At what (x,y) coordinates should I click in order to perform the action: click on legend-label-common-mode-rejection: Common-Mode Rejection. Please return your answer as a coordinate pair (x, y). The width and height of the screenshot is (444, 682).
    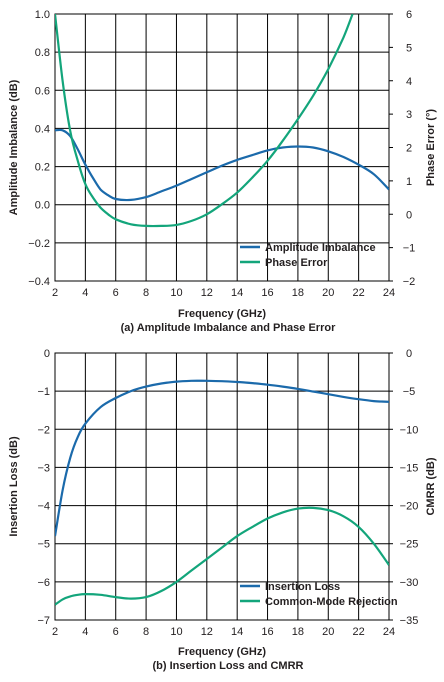
    Looking at the image, I should click on (331, 602).